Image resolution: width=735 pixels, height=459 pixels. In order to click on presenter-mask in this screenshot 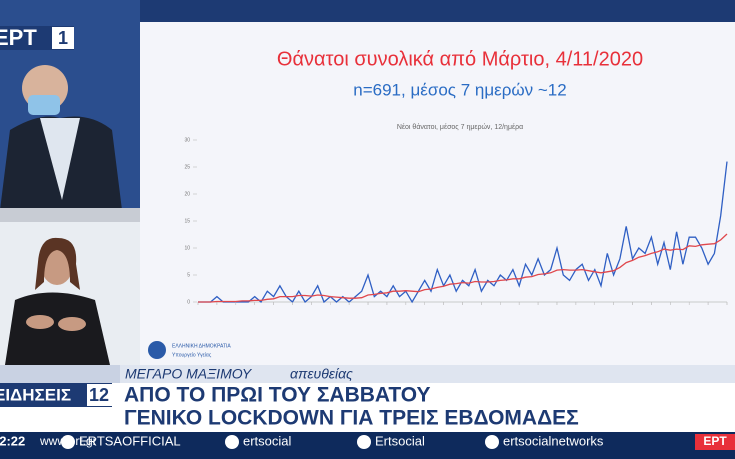, I will do `click(44, 105)`.